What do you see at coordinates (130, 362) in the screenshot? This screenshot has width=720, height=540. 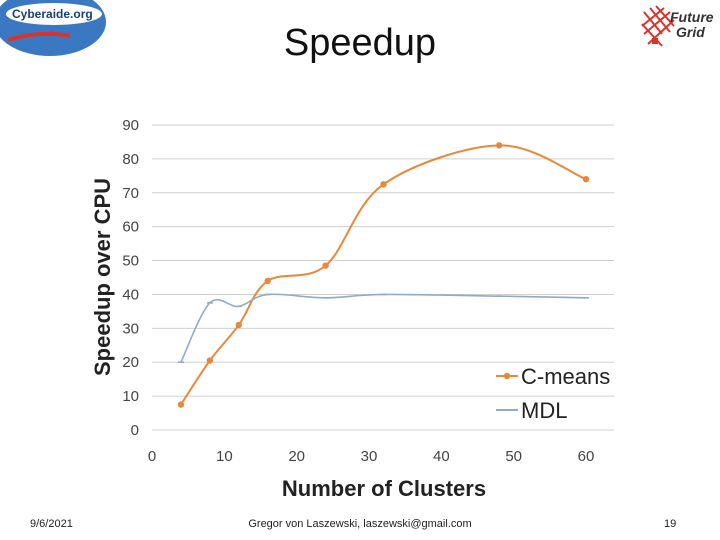 I see `y-tick-label: 20` at bounding box center [130, 362].